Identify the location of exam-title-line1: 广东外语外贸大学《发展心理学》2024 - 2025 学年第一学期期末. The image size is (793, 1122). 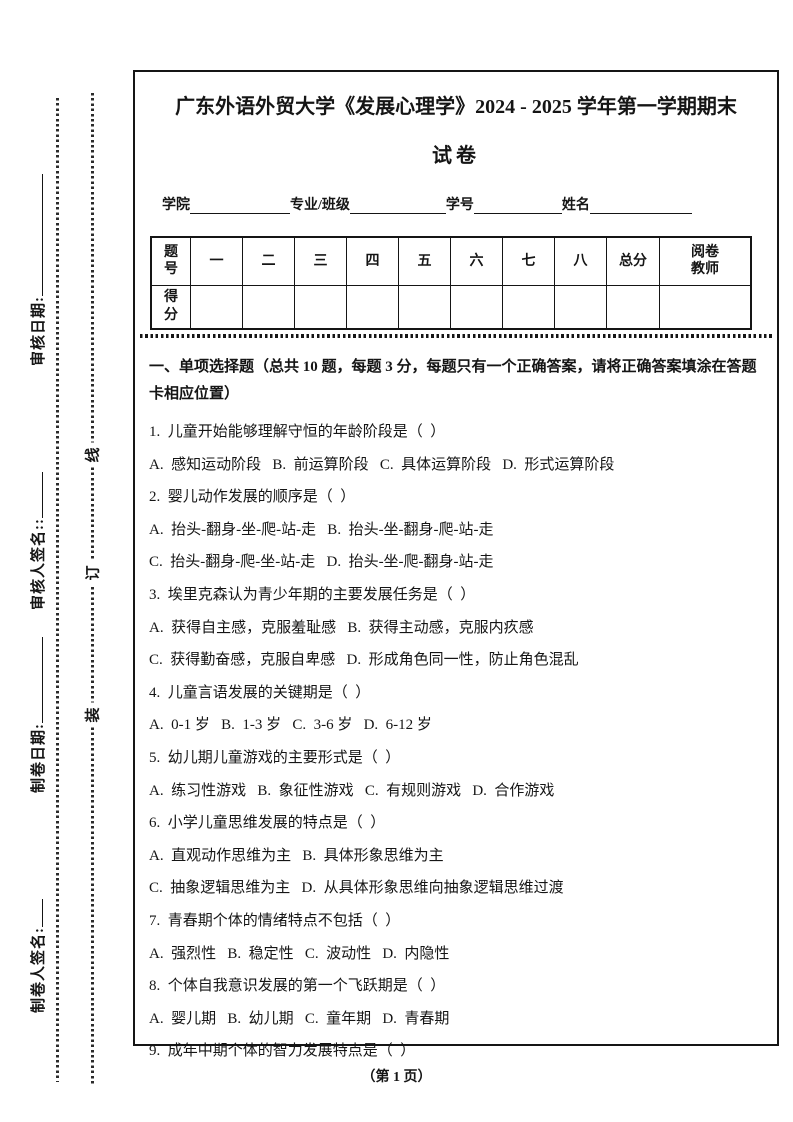
(456, 107).